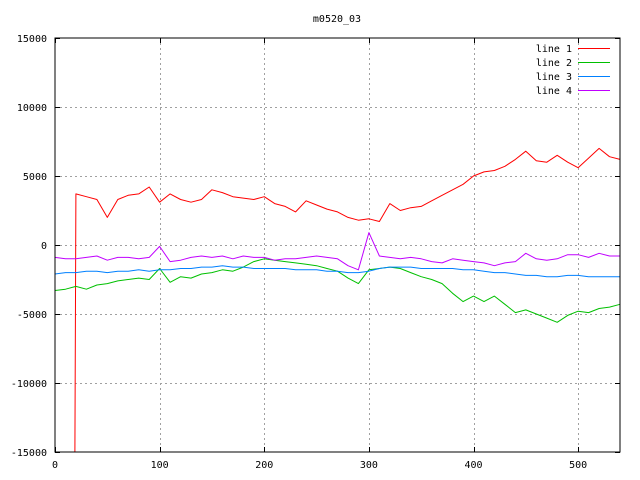  I want to click on y-tick-label: -15000, so click(29, 453).